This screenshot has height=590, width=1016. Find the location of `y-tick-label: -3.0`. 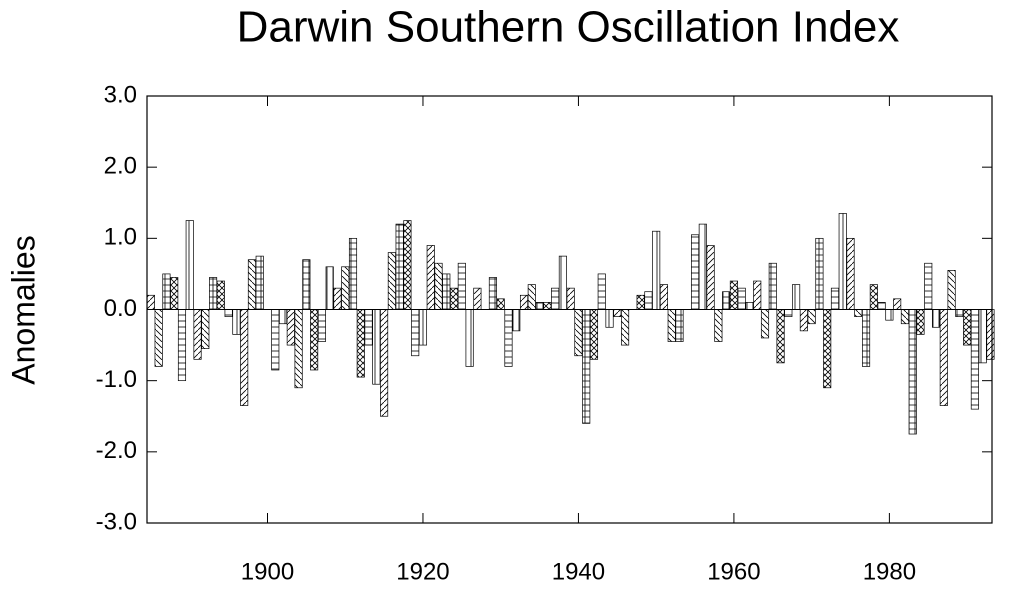

y-tick-label: -3.0 is located at coordinates (116, 521).